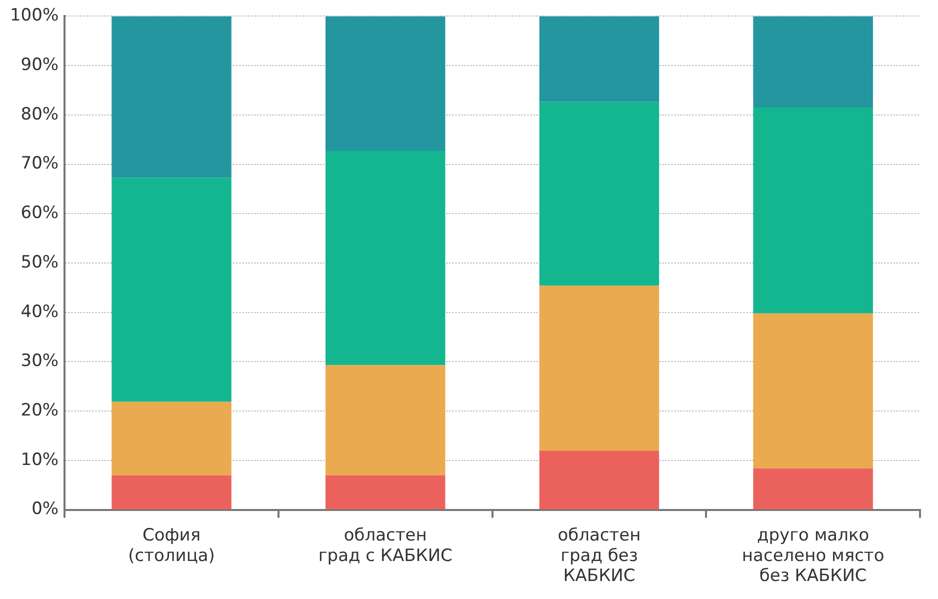  I want to click on x-tick-label: София (столица), so click(171, 545).